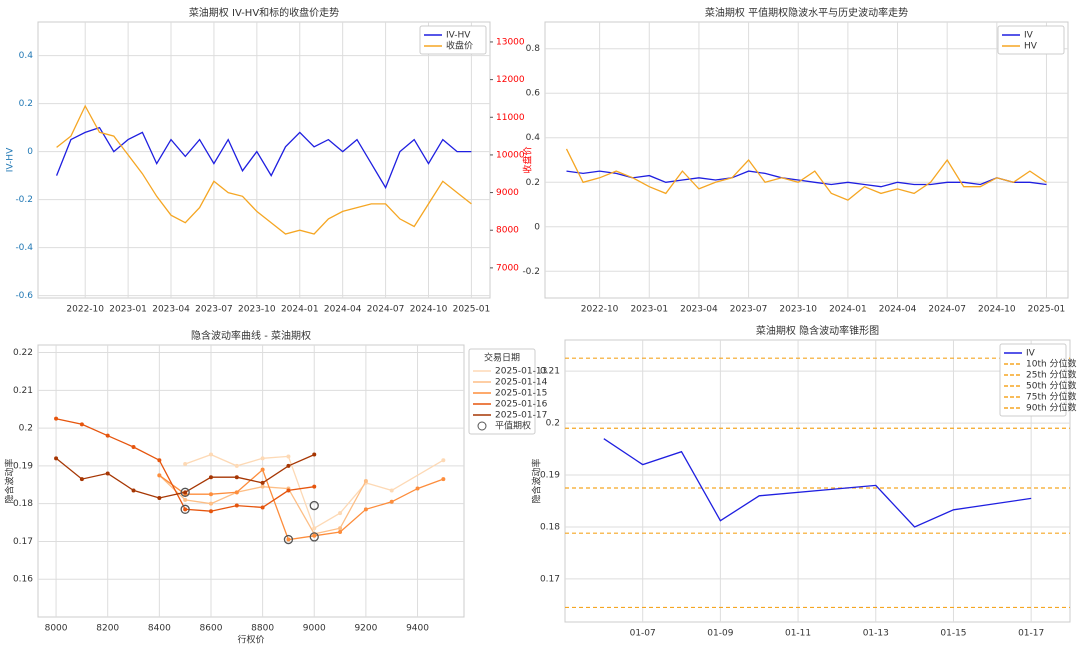 The image size is (1080, 646). Describe the element at coordinates (24, 248) in the screenshot. I see `y-tick-label: -0.4` at that location.